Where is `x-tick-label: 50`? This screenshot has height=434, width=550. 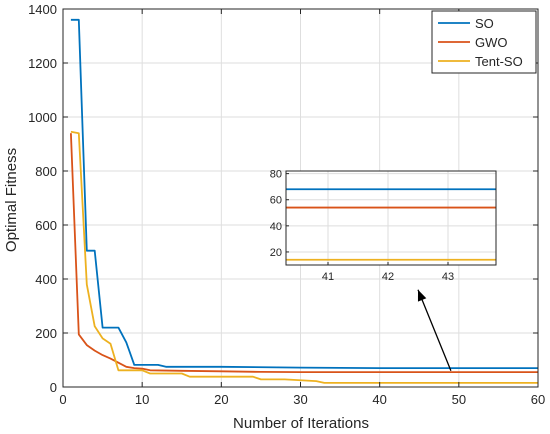 x-tick-label: 50 is located at coordinates (459, 399).